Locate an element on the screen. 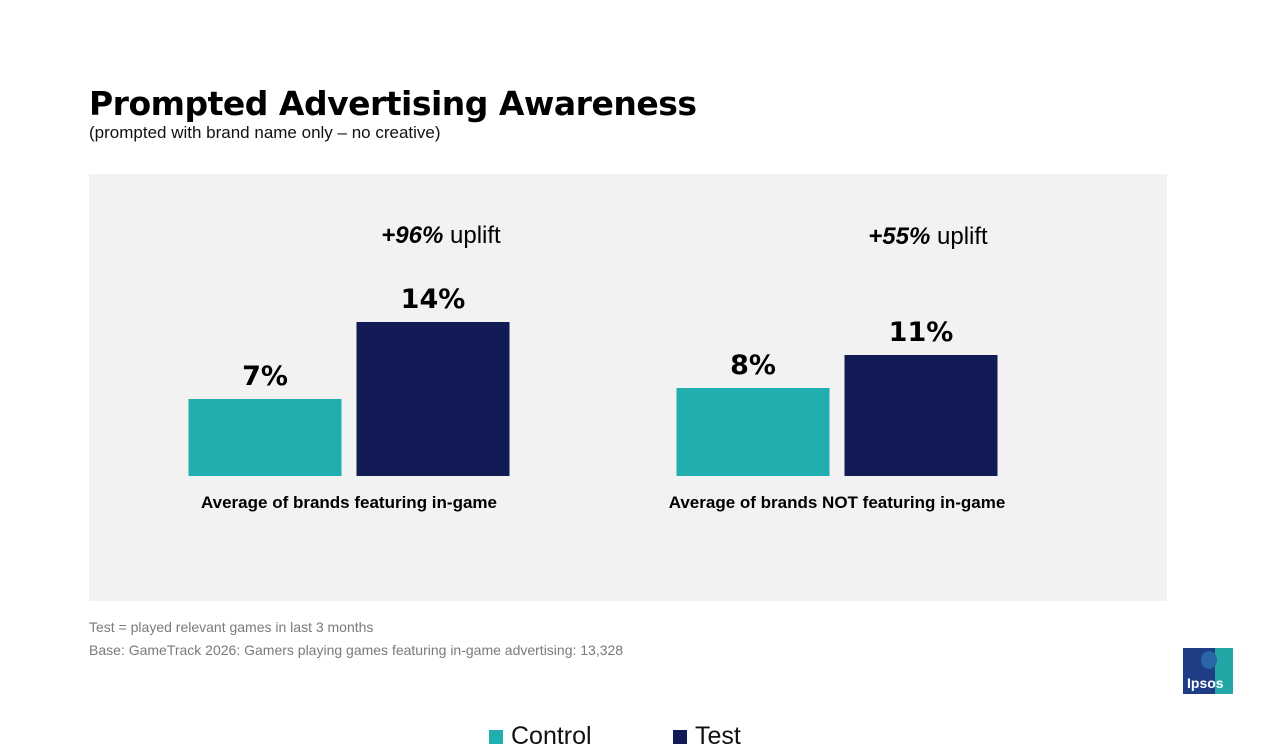 The height and width of the screenshot is (751, 1280). uplift-value-featuring: +96% is located at coordinates (412, 235).